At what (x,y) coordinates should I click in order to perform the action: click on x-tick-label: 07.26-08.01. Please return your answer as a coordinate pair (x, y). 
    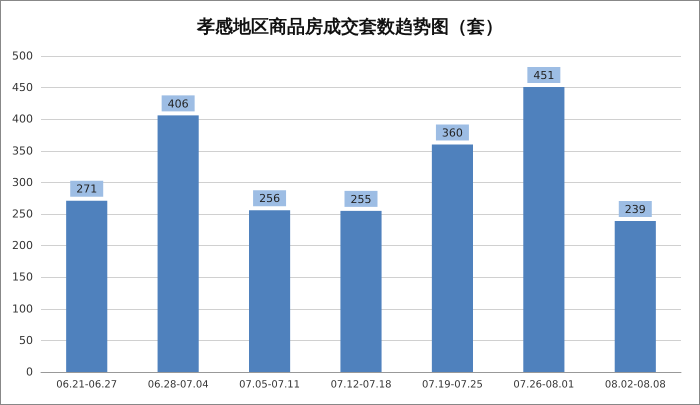
    Looking at the image, I should click on (543, 385).